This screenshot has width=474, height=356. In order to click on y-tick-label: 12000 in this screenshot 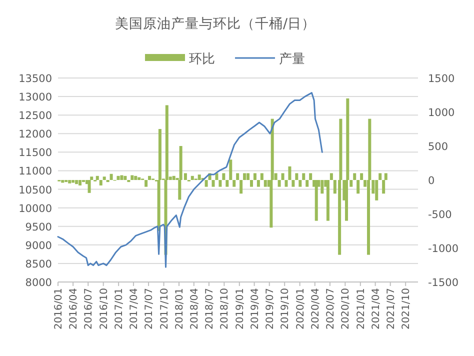, I will do `click(35, 134)`.